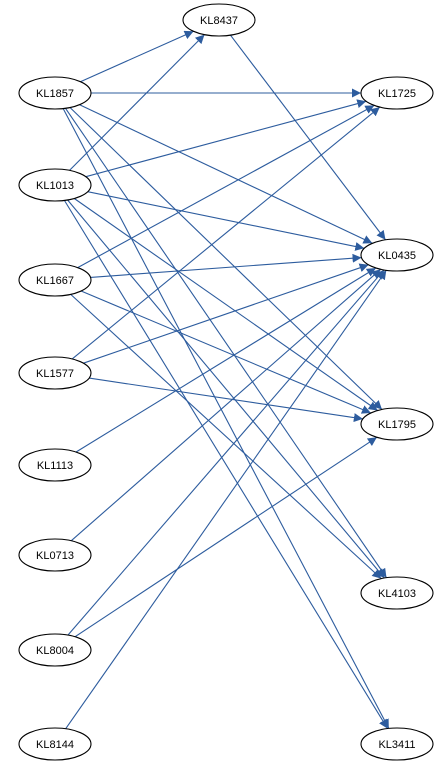 This screenshot has height=762, width=442. Describe the element at coordinates (226, 221) in the screenshot. I see `edge-kl1013-to-kl0435` at that location.